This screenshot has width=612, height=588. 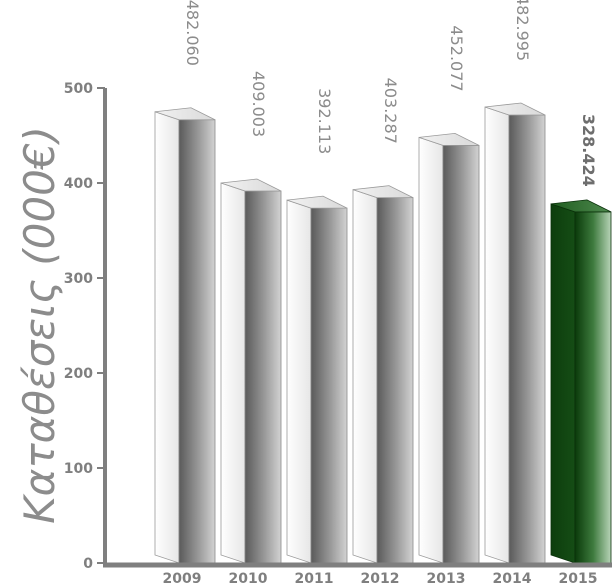 What do you see at coordinates (522, 30) in the screenshot?
I see `data-label: 482.995` at bounding box center [522, 30].